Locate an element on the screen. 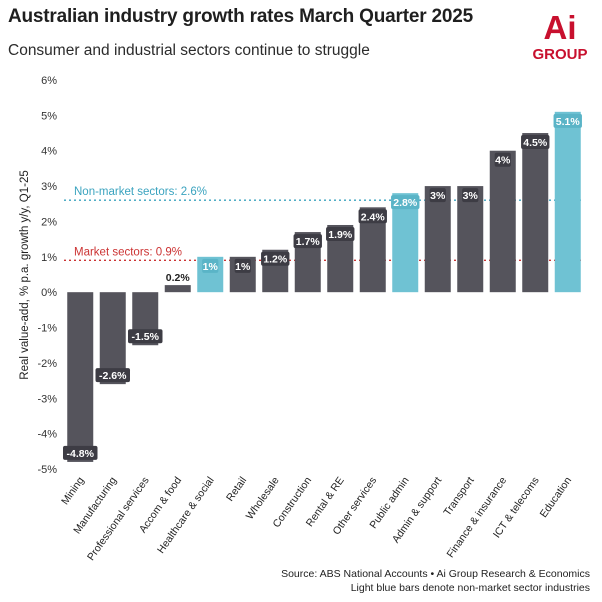 The image size is (602, 602). y-tick-label: -4% is located at coordinates (47, 435).